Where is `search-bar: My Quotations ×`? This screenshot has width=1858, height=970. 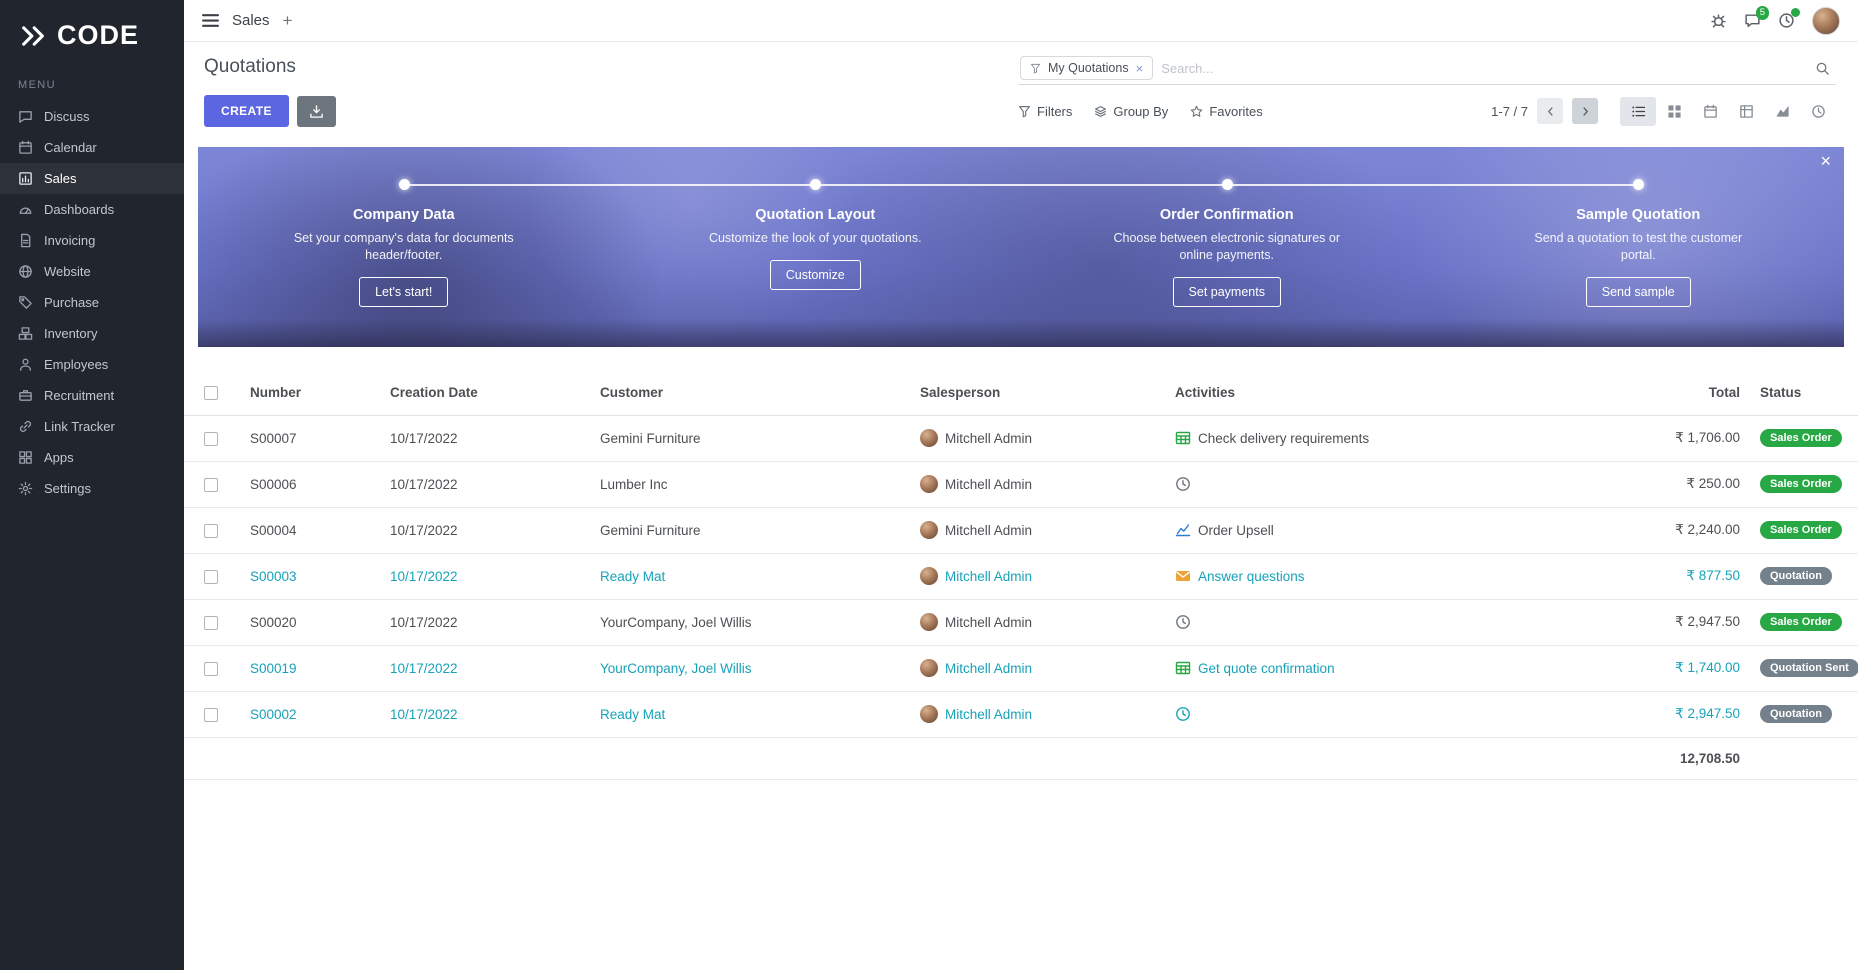 search-bar: My Quotations × is located at coordinates (1427, 69).